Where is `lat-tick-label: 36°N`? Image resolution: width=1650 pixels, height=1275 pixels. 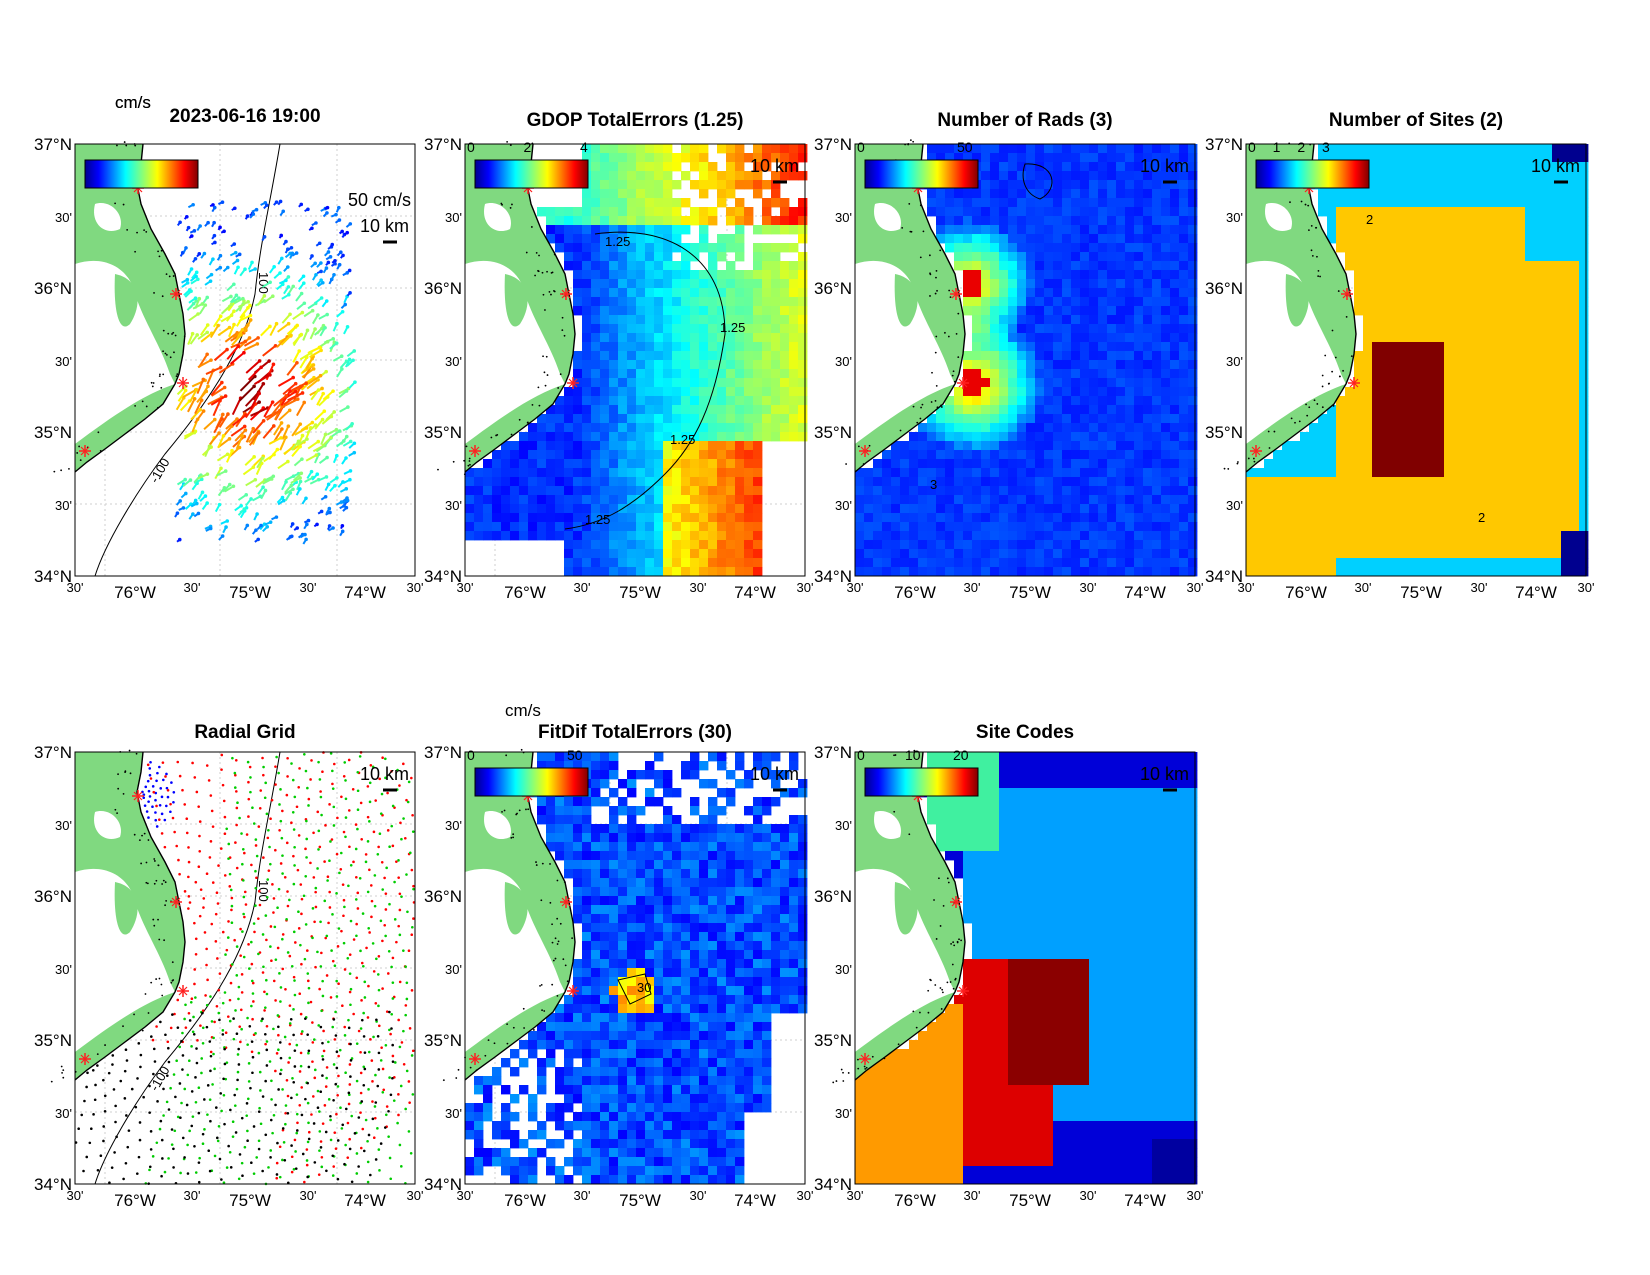 lat-tick-label: 36°N is located at coordinates (53, 288).